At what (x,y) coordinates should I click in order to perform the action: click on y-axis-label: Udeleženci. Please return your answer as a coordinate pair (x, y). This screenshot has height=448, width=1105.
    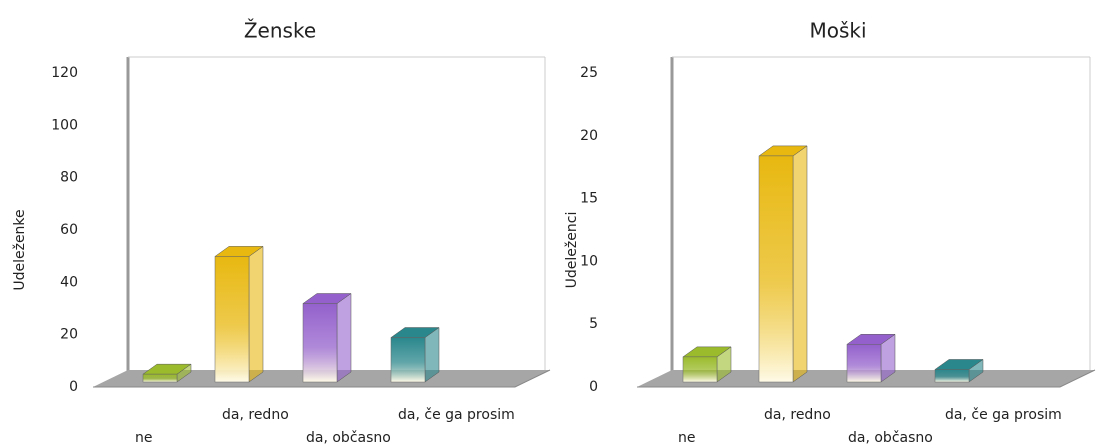
    Looking at the image, I should click on (572, 250).